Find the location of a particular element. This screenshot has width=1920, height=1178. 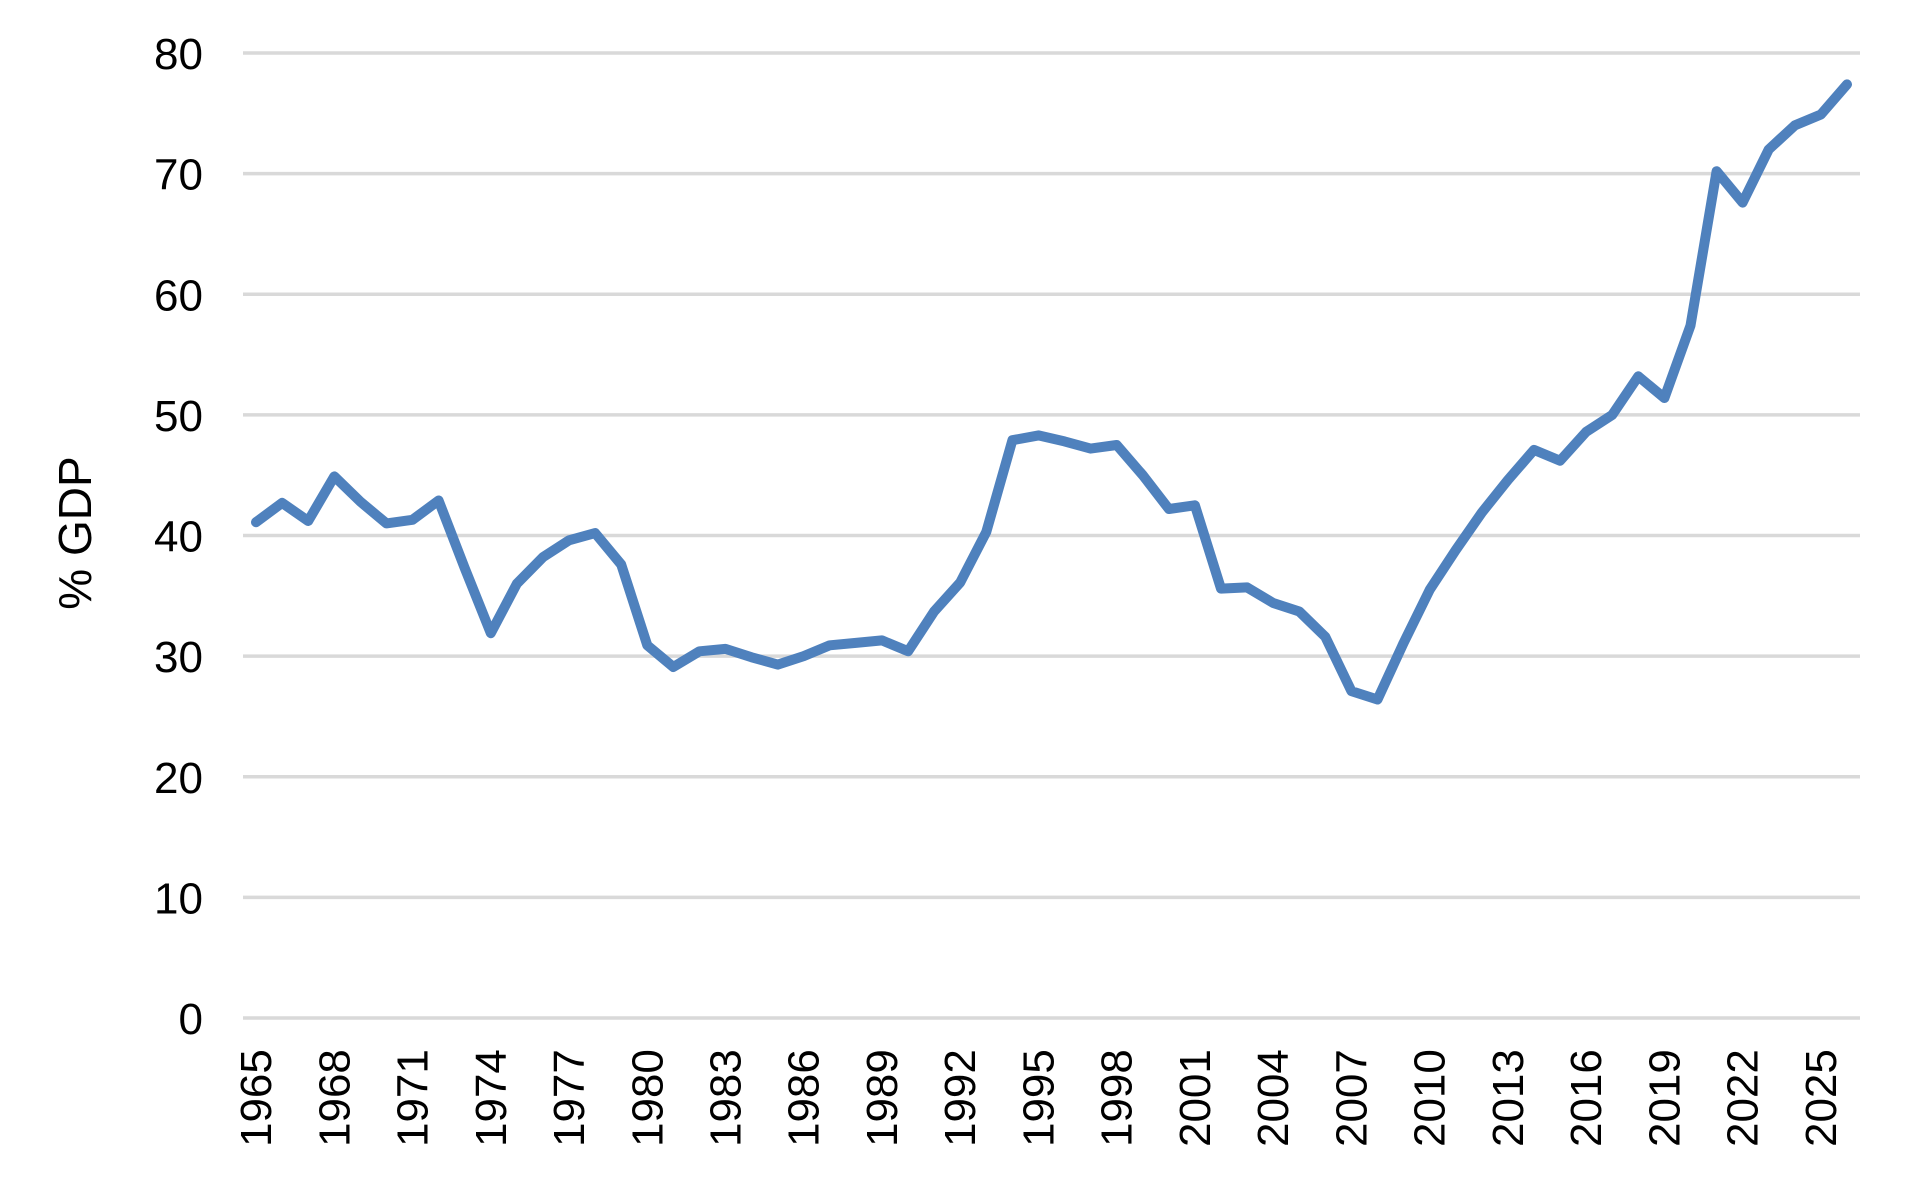

x-tick-label: 2013 is located at coordinates (1508, 1098).